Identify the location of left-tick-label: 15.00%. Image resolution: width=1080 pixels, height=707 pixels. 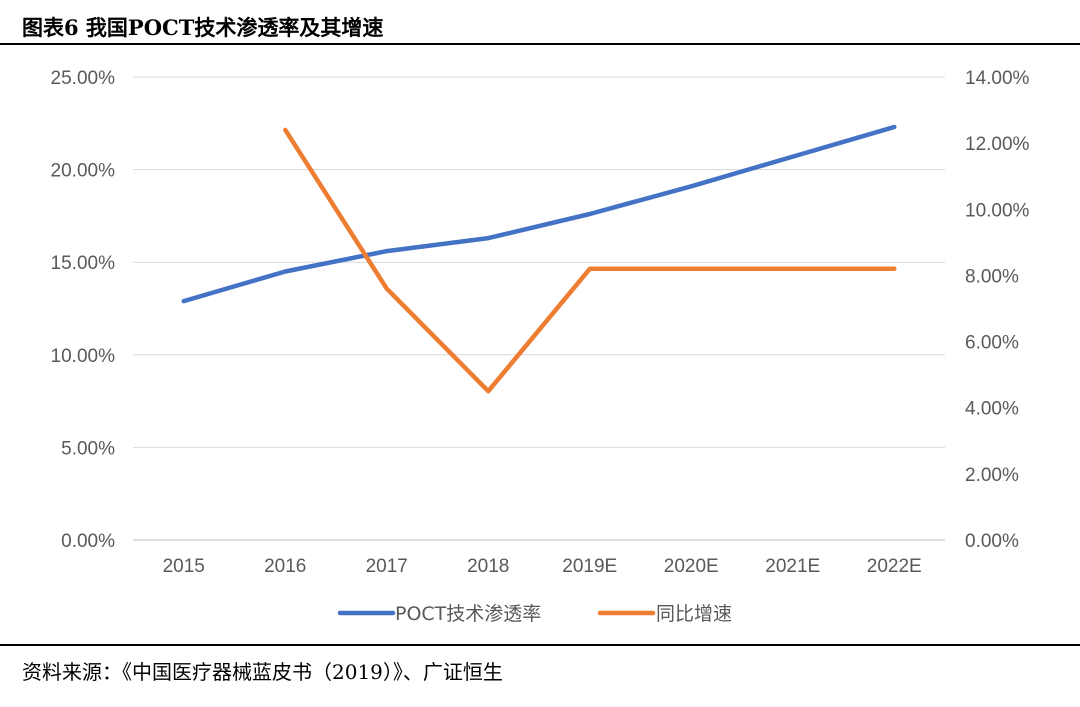
(83, 263).